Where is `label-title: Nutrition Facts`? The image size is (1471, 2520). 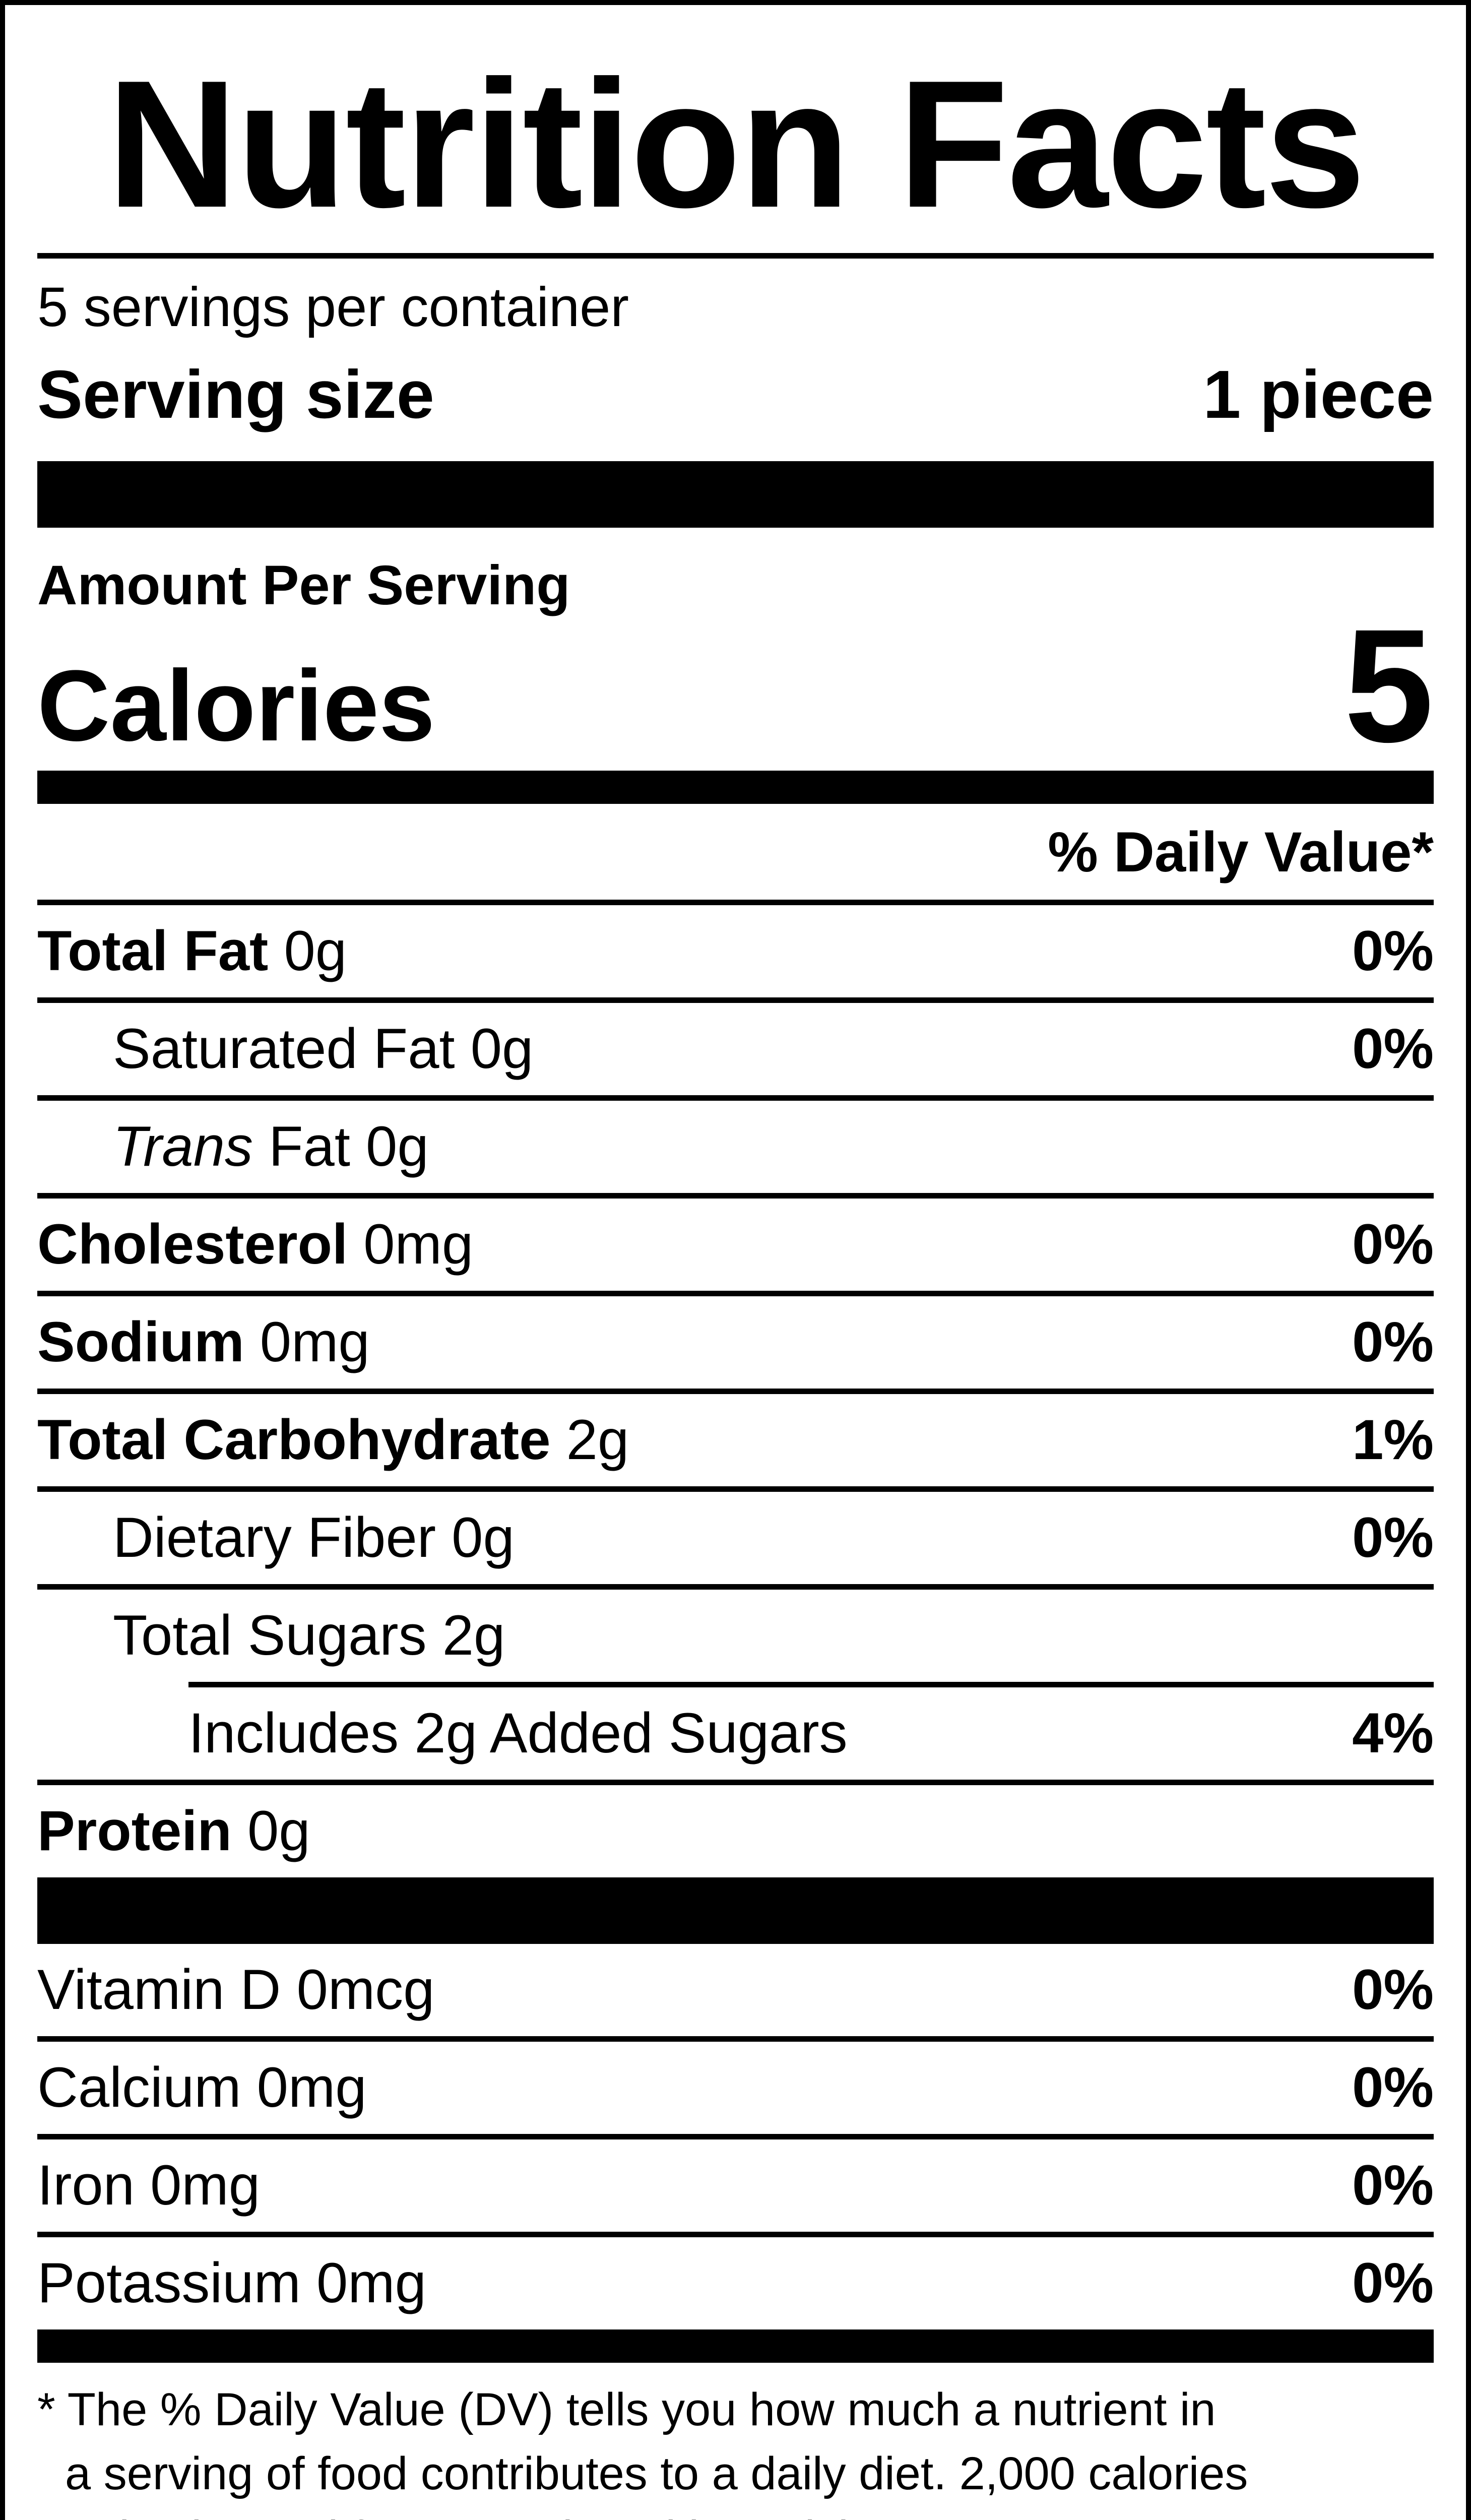 label-title: Nutrition Facts is located at coordinates (736, 144).